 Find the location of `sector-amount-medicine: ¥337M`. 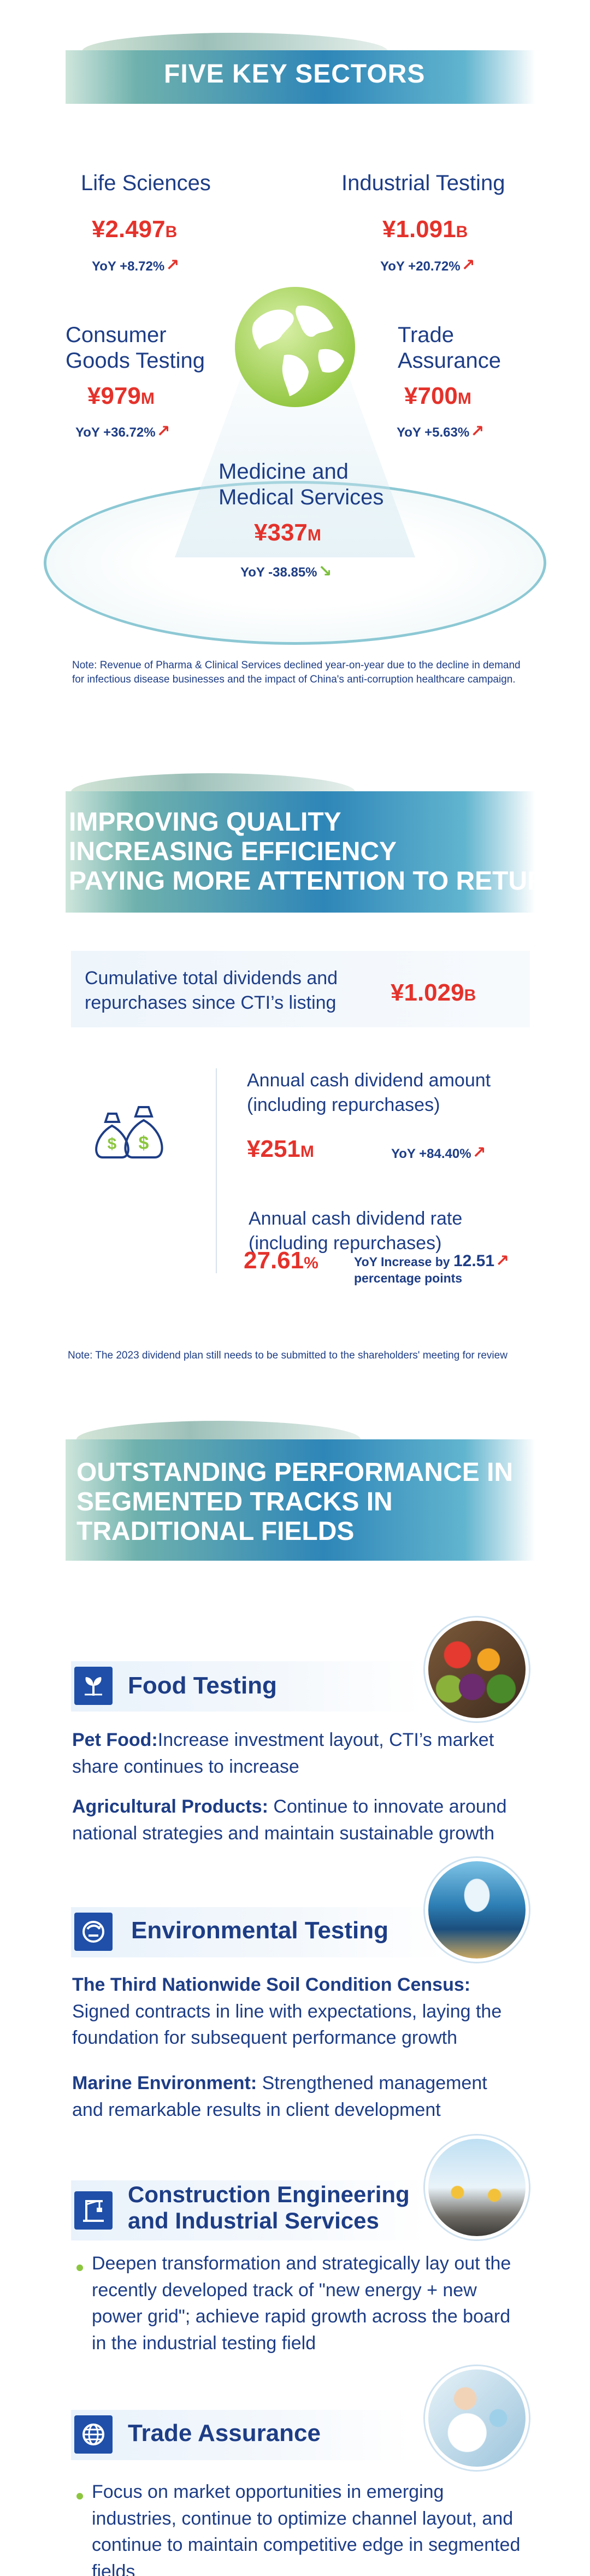

sector-amount-medicine: ¥337M is located at coordinates (287, 533).